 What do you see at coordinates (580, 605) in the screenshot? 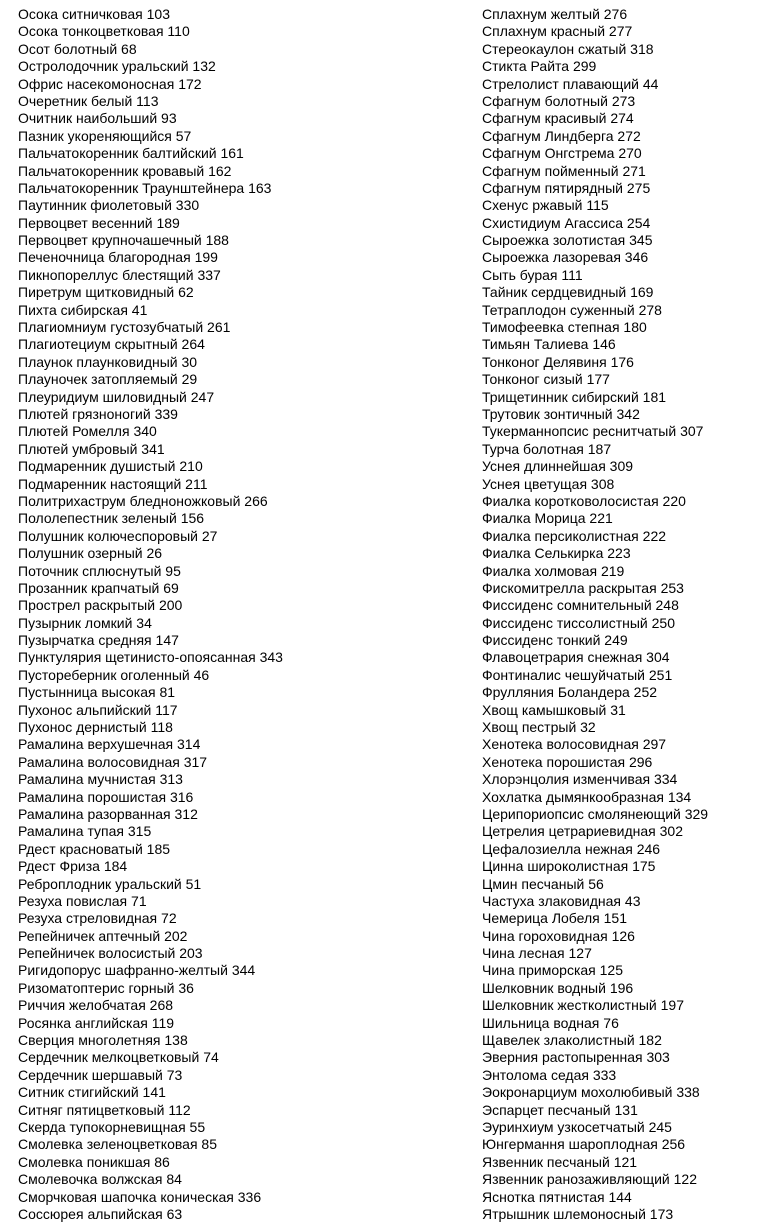
I see `index-entry: Фиссиденс сомнительный 248` at bounding box center [580, 605].